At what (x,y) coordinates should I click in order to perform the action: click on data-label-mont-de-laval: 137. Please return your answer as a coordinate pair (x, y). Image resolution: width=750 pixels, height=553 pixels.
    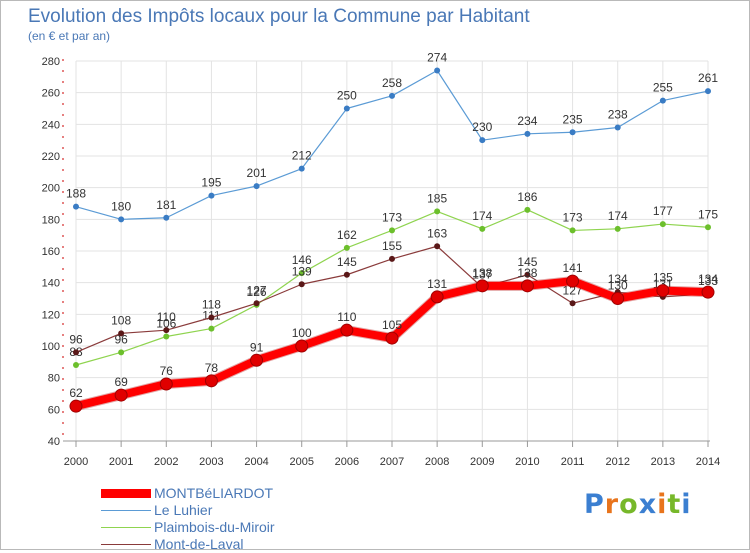
    Looking at the image, I should click on (482, 274).